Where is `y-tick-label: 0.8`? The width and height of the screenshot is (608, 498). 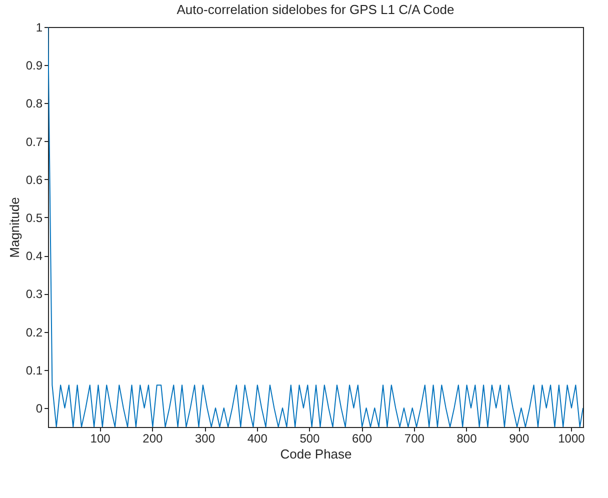 y-tick-label: 0.8 is located at coordinates (34, 103).